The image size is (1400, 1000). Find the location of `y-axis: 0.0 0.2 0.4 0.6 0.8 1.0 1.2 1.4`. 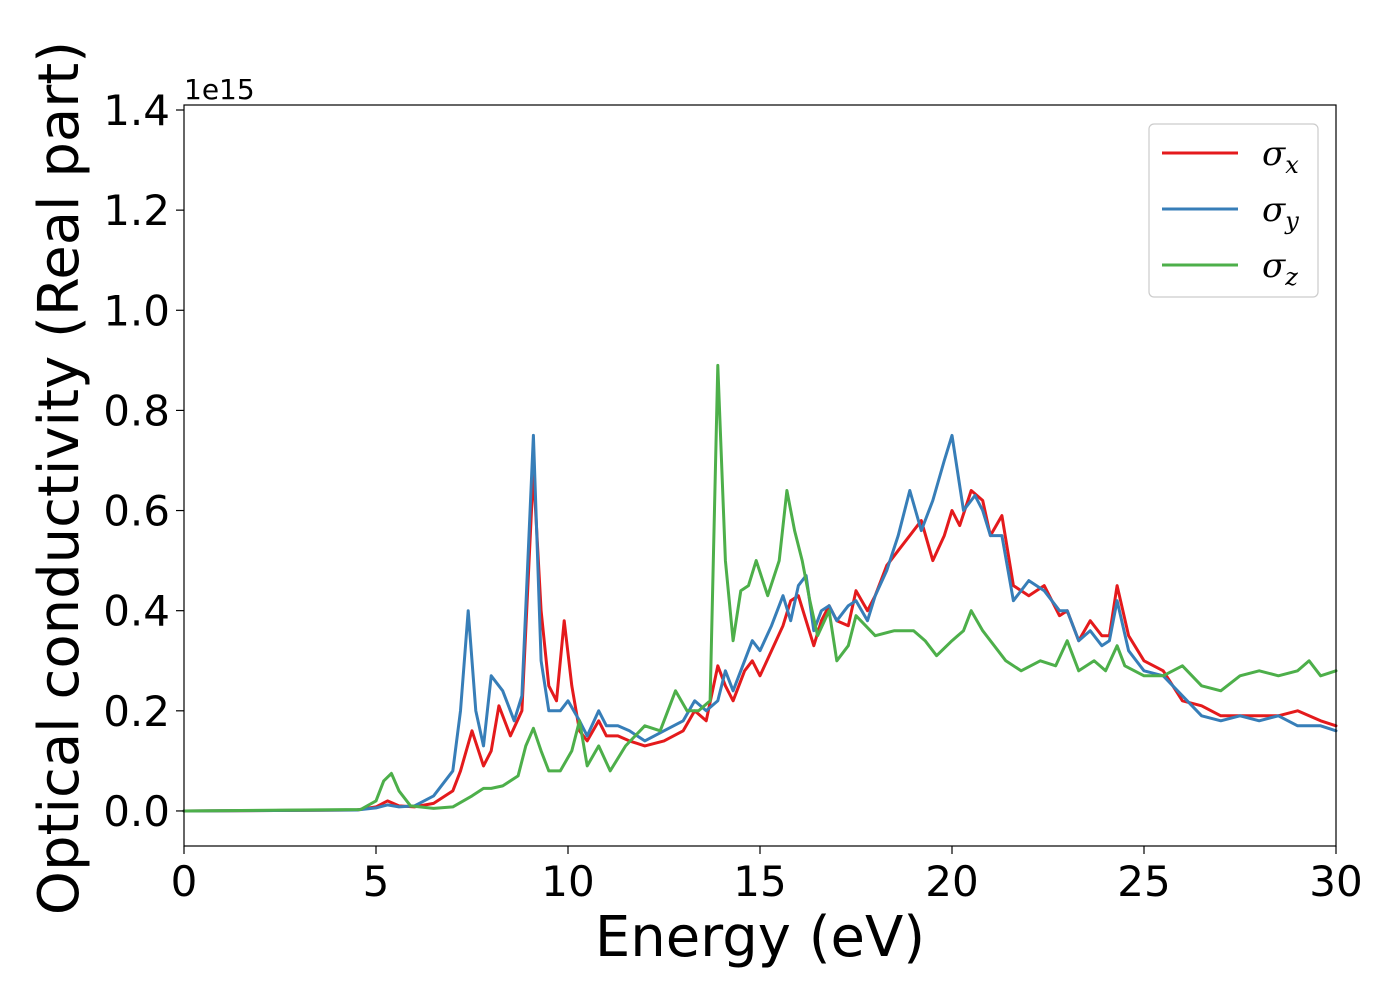

y-axis: 0.0 0.2 0.4 0.6 0.8 1.0 1.2 1.4 is located at coordinates (143, 461).